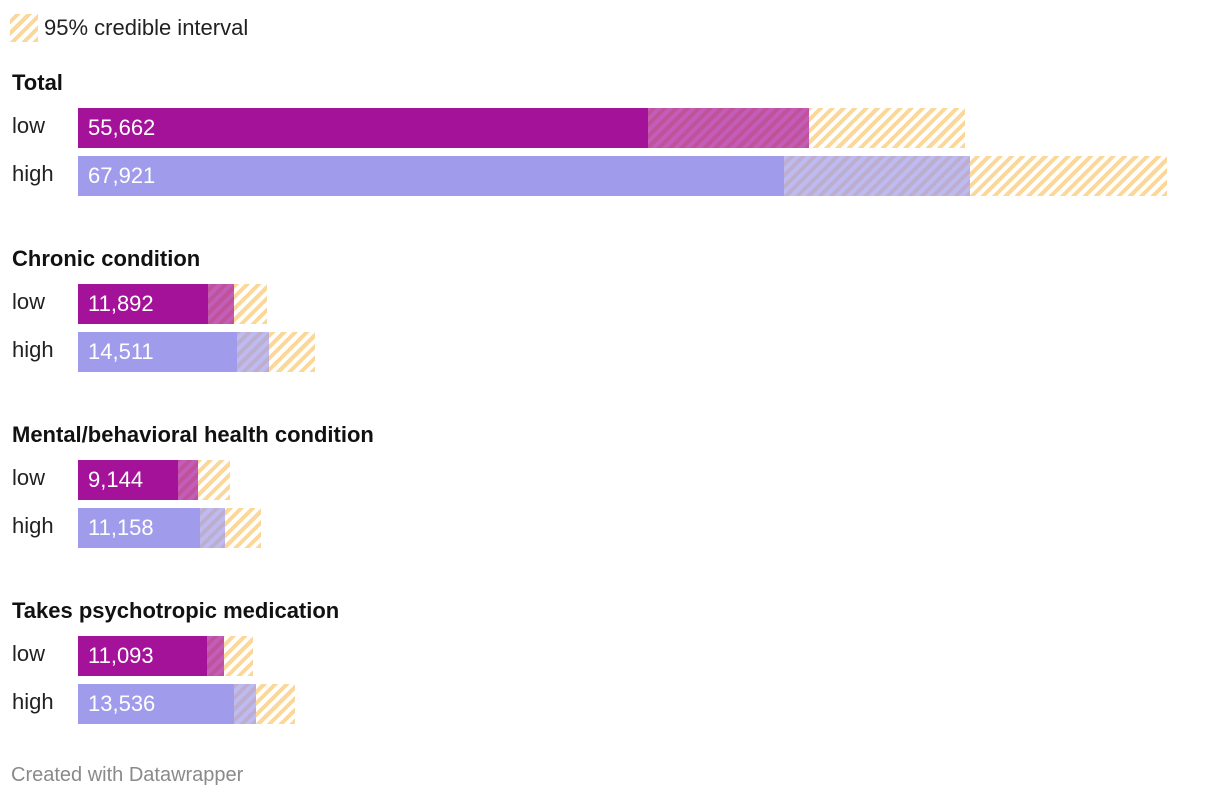  What do you see at coordinates (146, 27) in the screenshot?
I see `legend-label: 95% credible interval` at bounding box center [146, 27].